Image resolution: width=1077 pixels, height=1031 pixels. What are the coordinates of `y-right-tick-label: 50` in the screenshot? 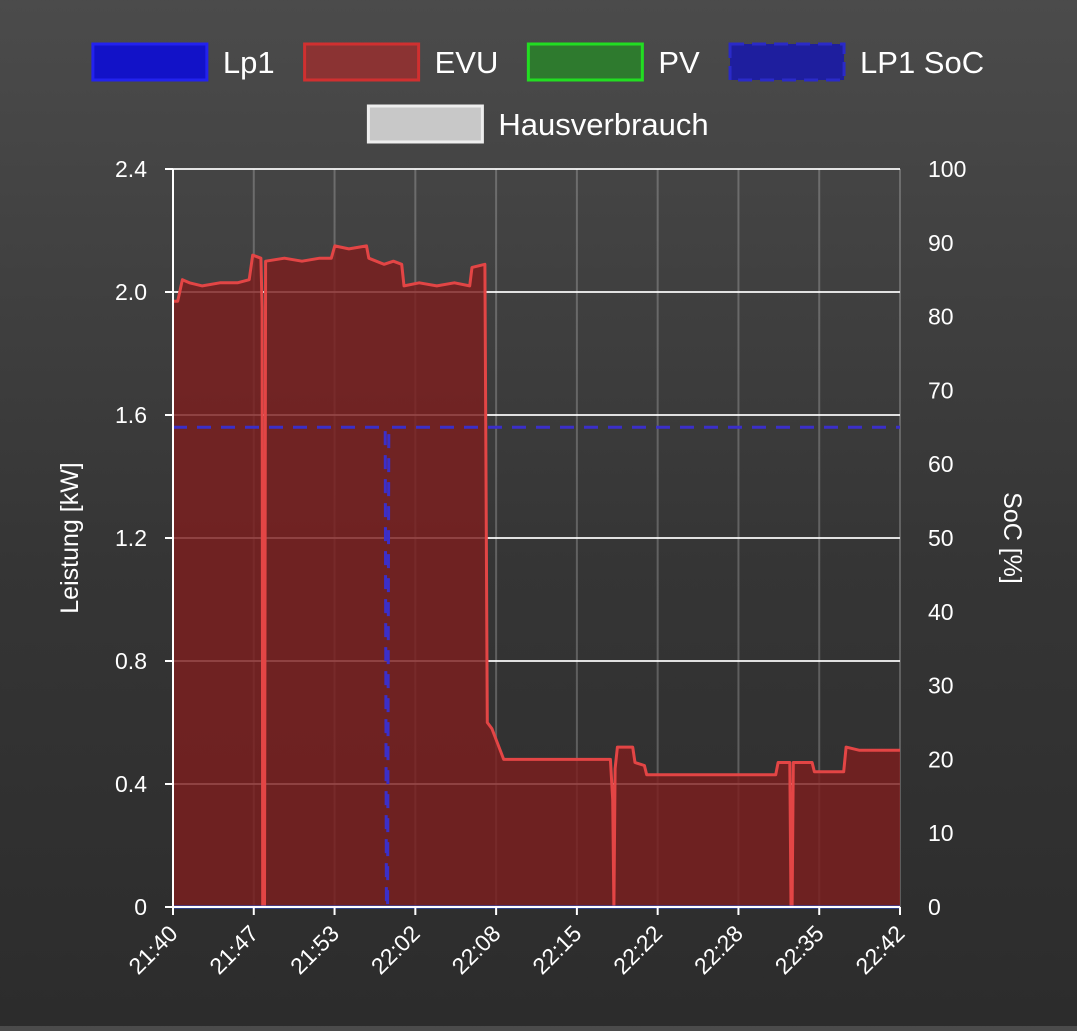 It's located at (941, 538).